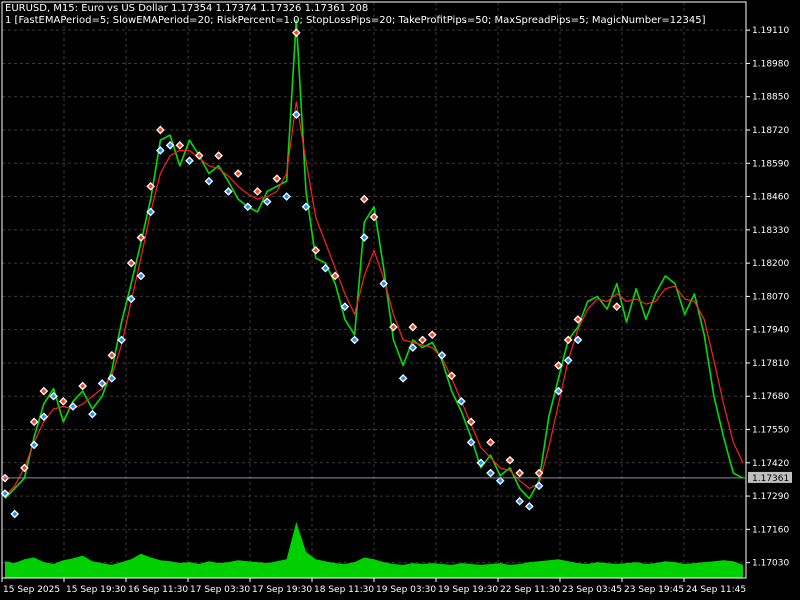 Image resolution: width=800 pixels, height=600 pixels. I want to click on current-price-tag: 1.17361, so click(770, 477).